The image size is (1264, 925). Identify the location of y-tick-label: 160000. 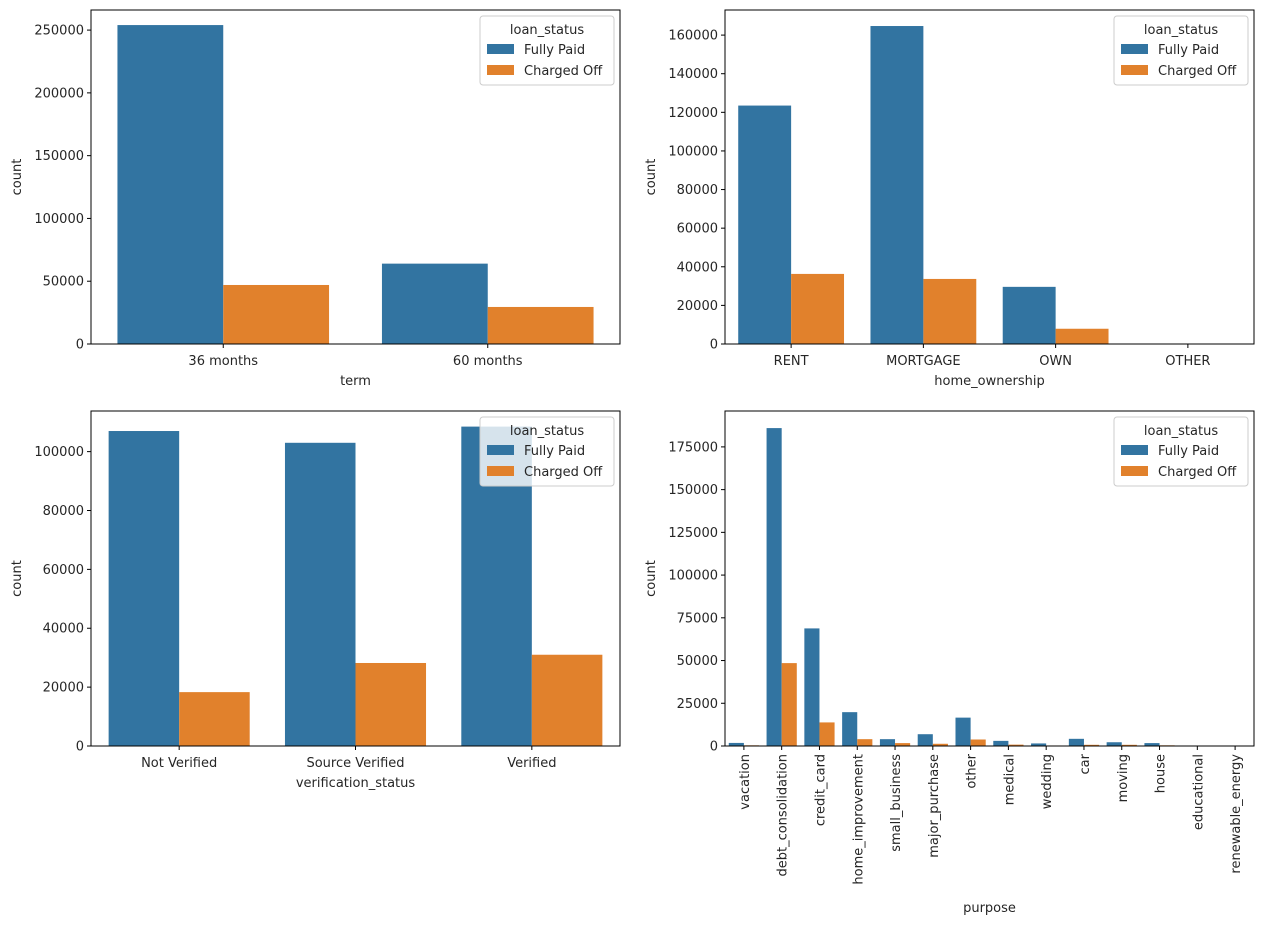
(693, 36).